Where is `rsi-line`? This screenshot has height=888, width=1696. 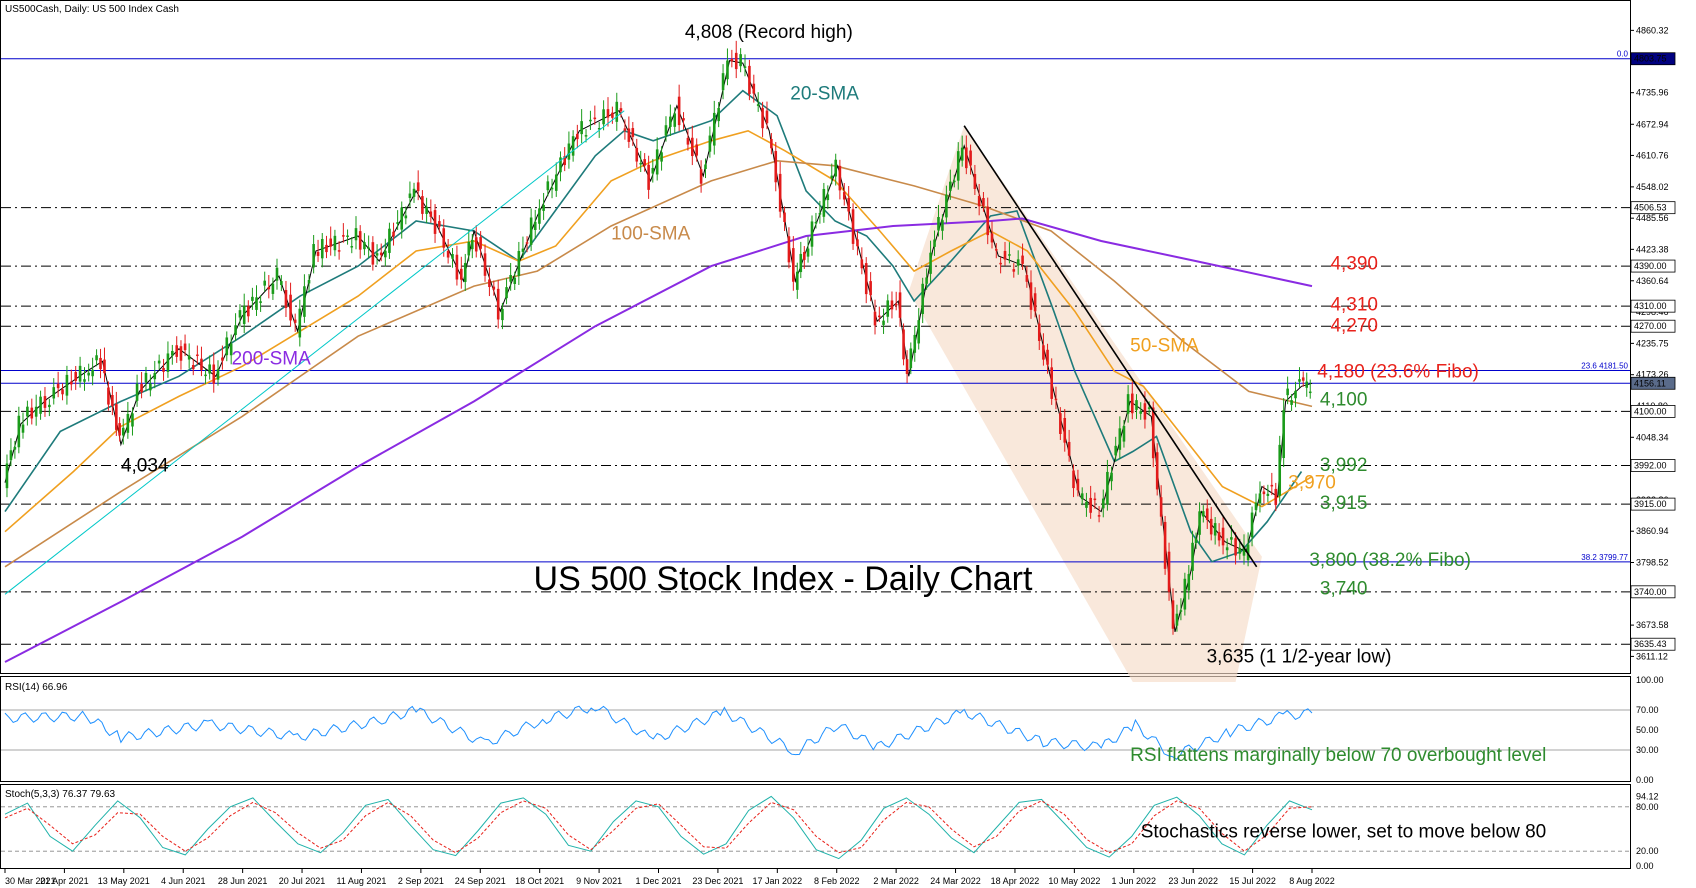
rsi-line is located at coordinates (658, 732).